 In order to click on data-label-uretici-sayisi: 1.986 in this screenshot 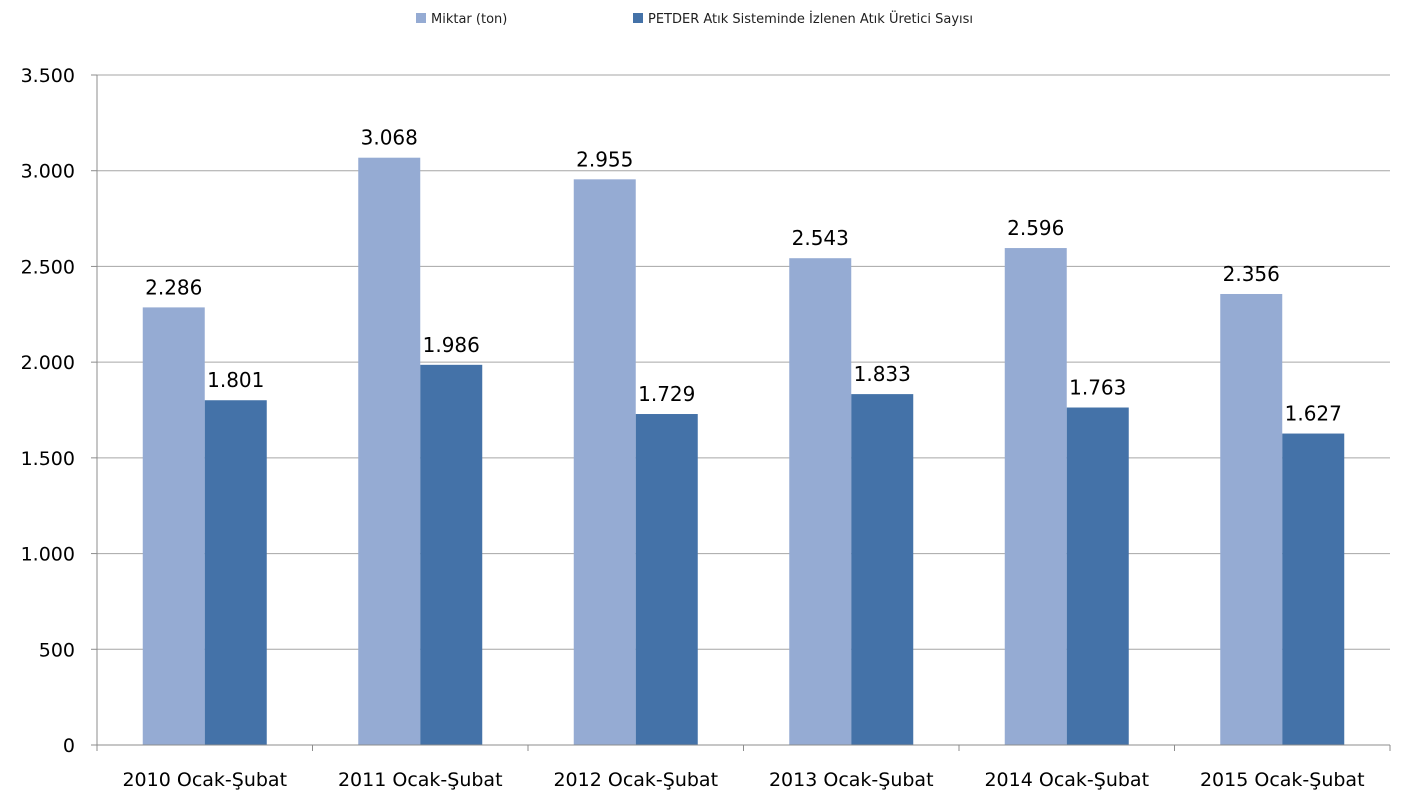, I will do `click(451, 345)`.